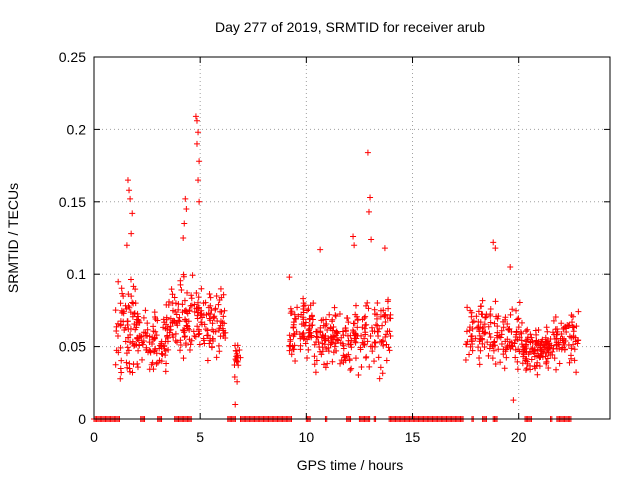  What do you see at coordinates (72, 202) in the screenshot?
I see `y-tick-label: 0.15` at bounding box center [72, 202].